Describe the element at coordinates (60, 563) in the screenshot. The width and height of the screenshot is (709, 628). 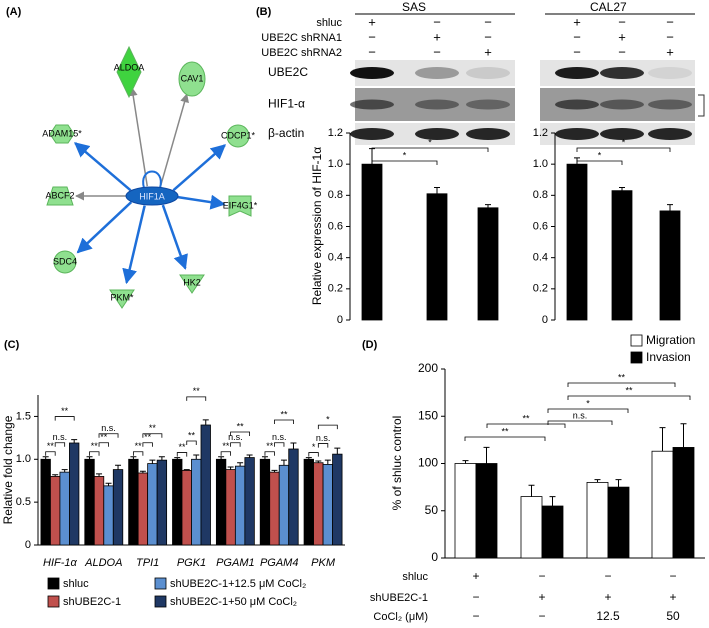
I see `x-tick-label: HIF-1α` at that location.